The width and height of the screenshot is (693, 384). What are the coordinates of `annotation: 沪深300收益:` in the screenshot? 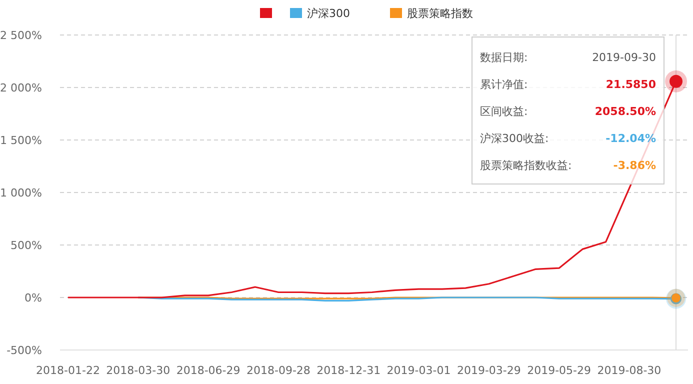 It's located at (514, 138).